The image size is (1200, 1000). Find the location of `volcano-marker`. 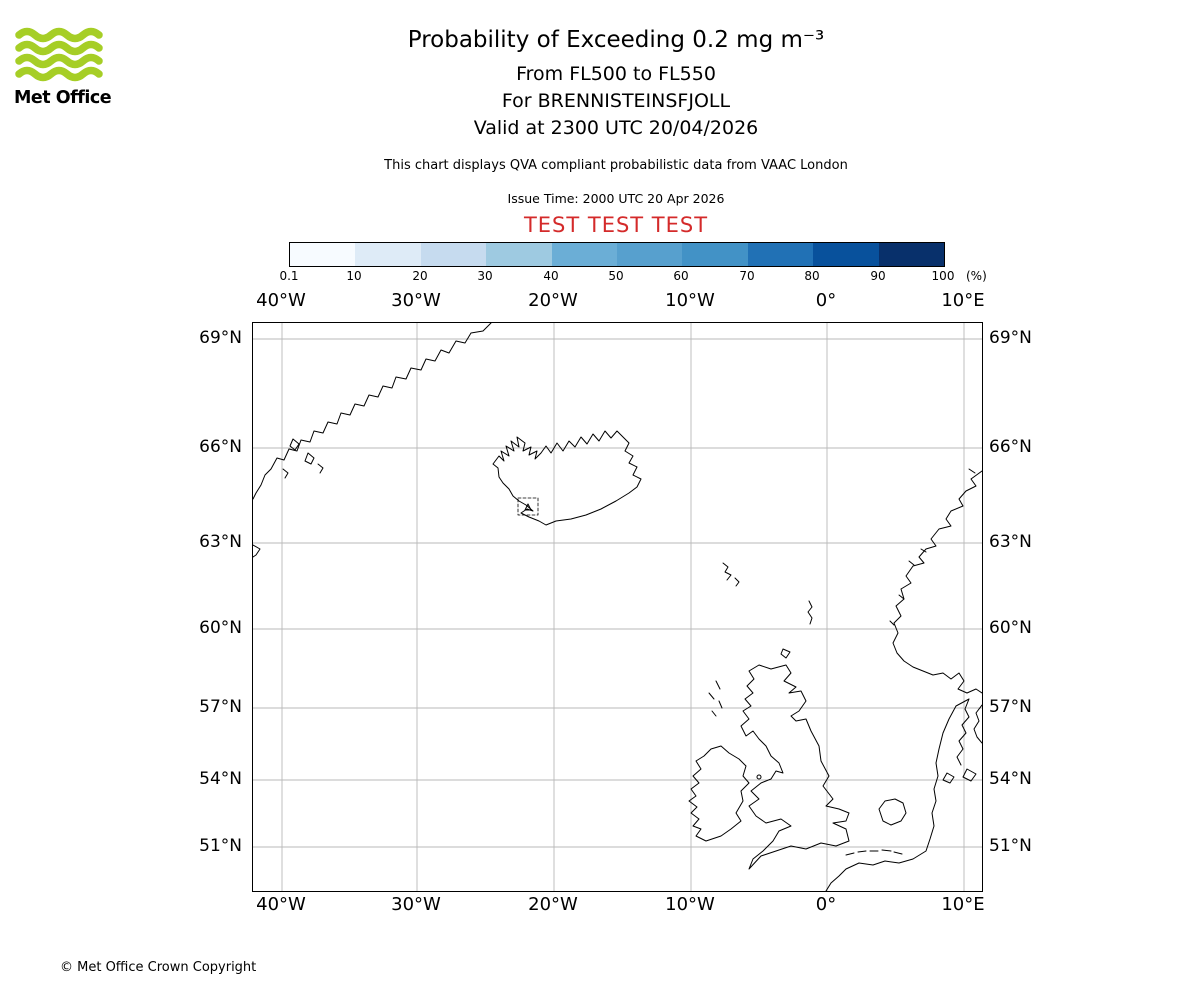

volcano-marker is located at coordinates (528, 506).